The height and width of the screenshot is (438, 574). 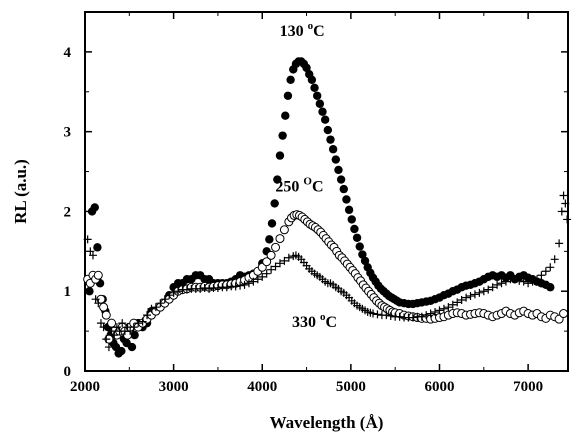 What do you see at coordinates (262, 387) in the screenshot?
I see `x-tick-label: 4000` at bounding box center [262, 387].